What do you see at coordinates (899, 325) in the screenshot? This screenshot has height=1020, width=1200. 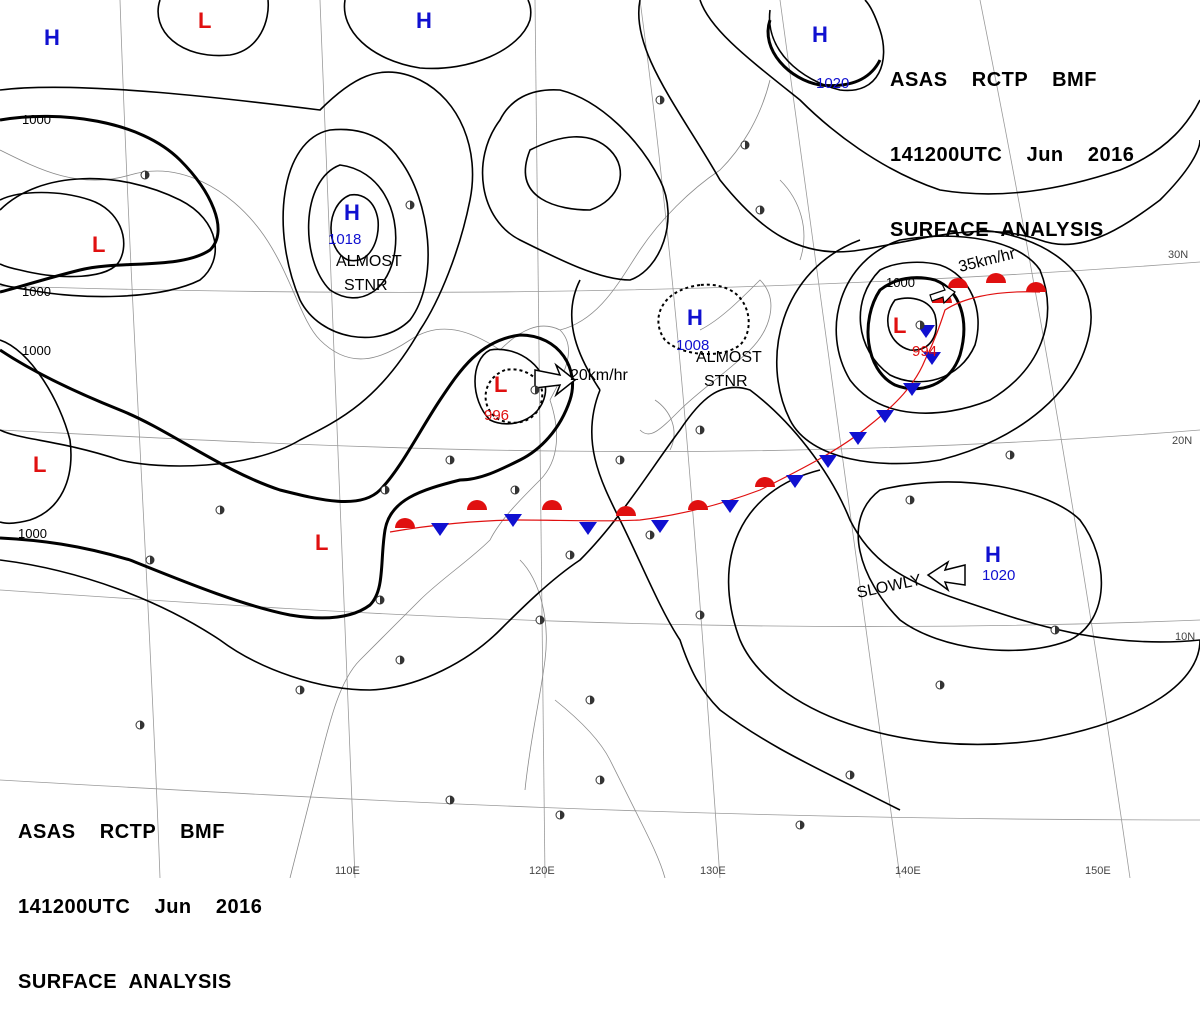 I see `low-center-8: L` at bounding box center [899, 325].